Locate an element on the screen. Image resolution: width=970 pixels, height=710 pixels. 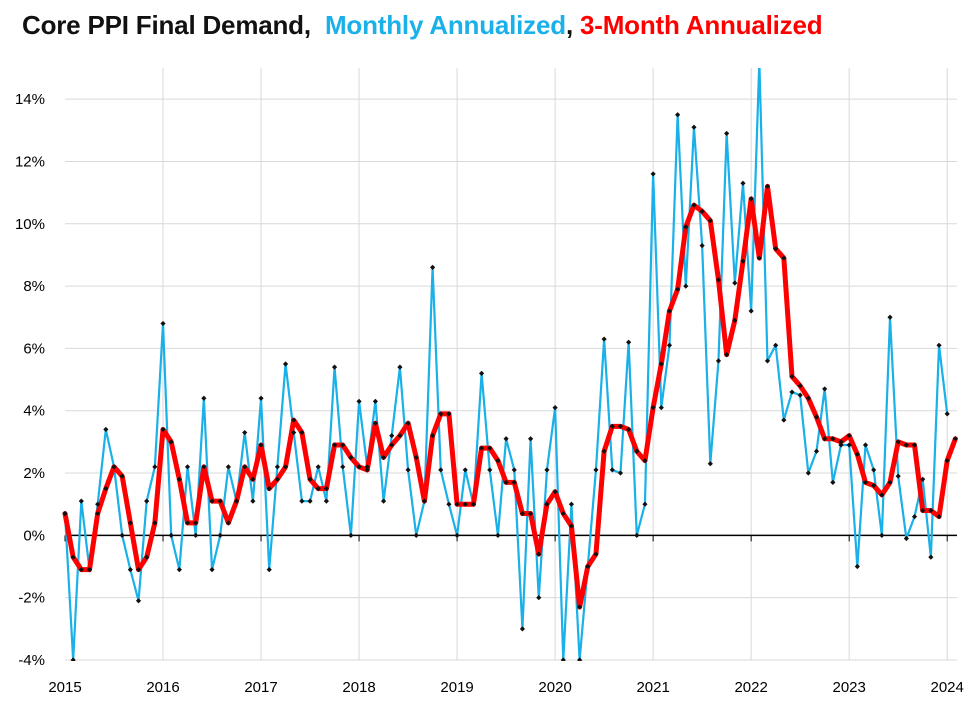
x-tick-label: 2021 is located at coordinates (652, 687).